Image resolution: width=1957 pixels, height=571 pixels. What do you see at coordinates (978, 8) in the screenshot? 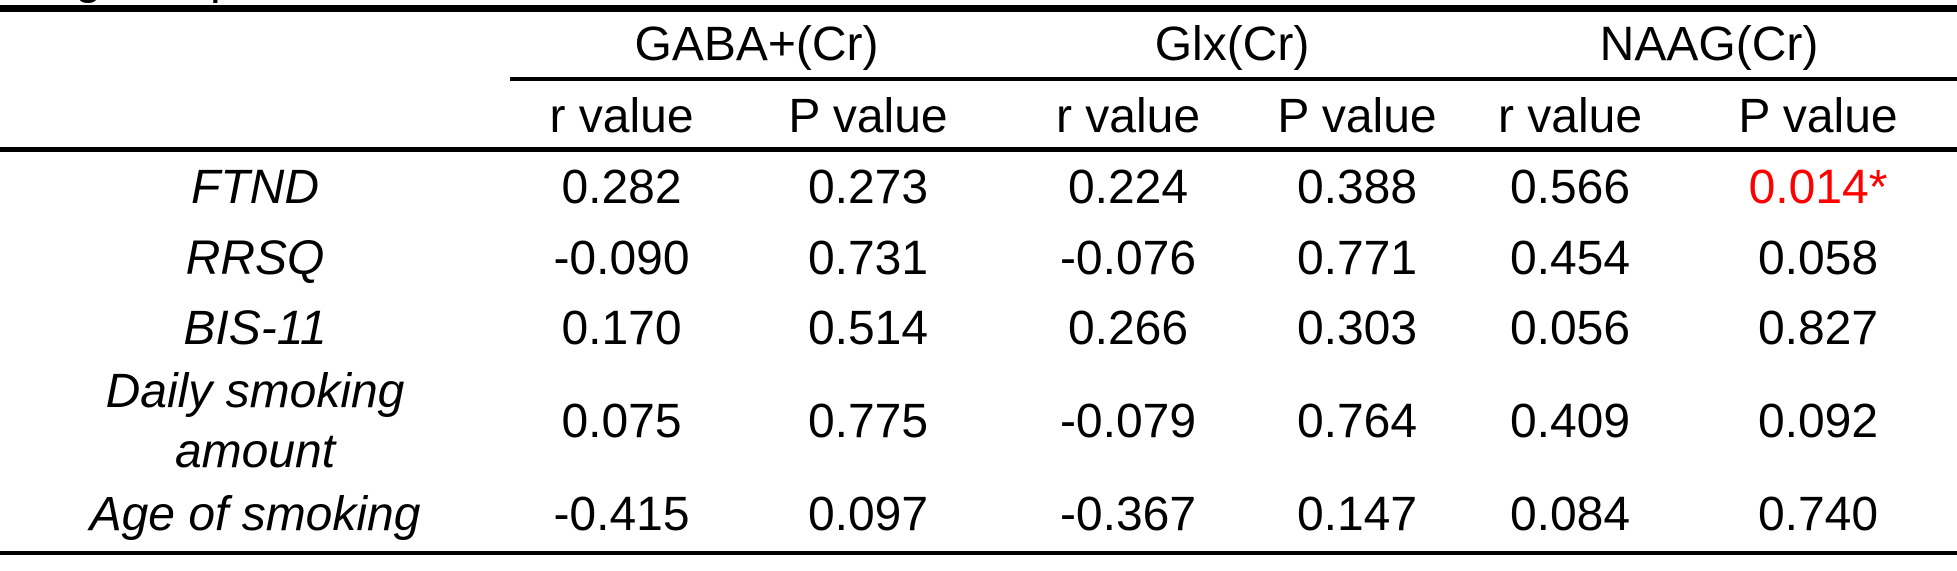
I see `table-top-rule` at bounding box center [978, 8].